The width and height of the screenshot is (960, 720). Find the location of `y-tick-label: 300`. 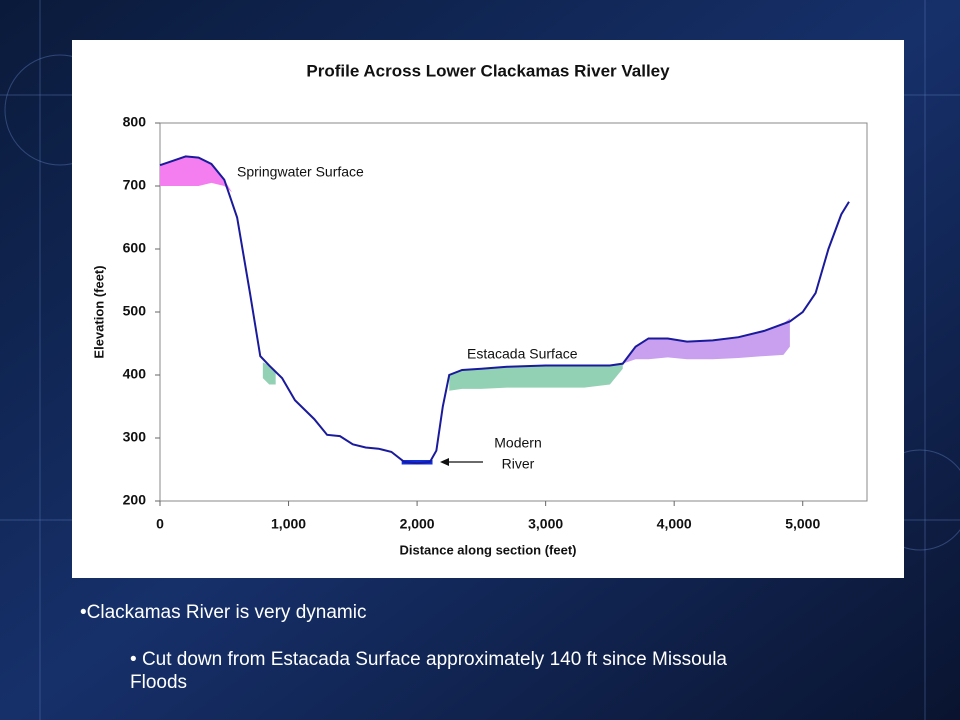

y-tick-label: 300 is located at coordinates (135, 437).